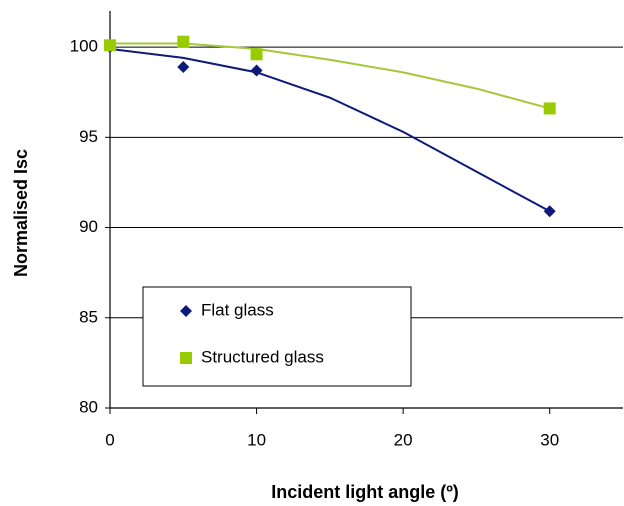 This screenshot has height=506, width=624. I want to click on y-axis-title: Normalised Isc, so click(21, 213).